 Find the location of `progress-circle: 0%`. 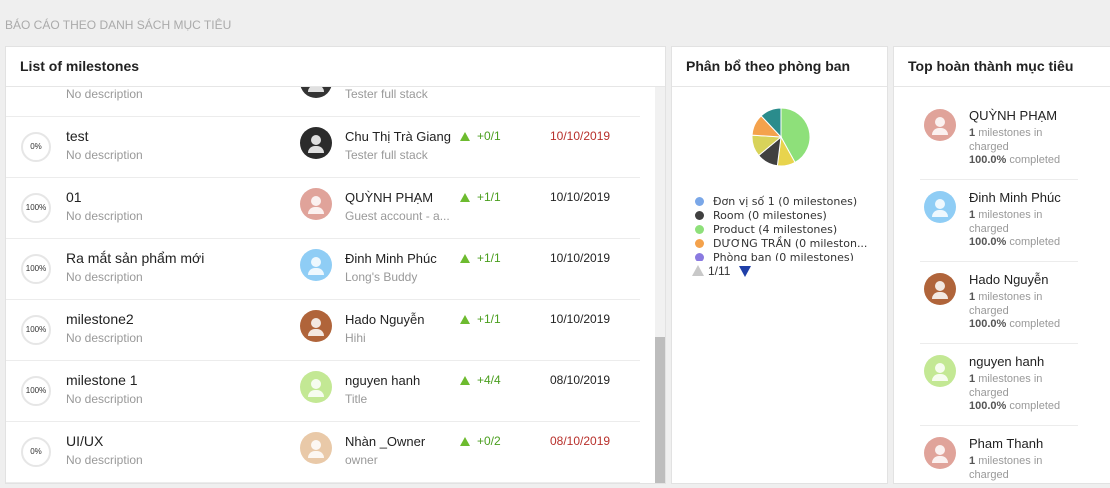

progress-circle: 0% is located at coordinates (36, 452).